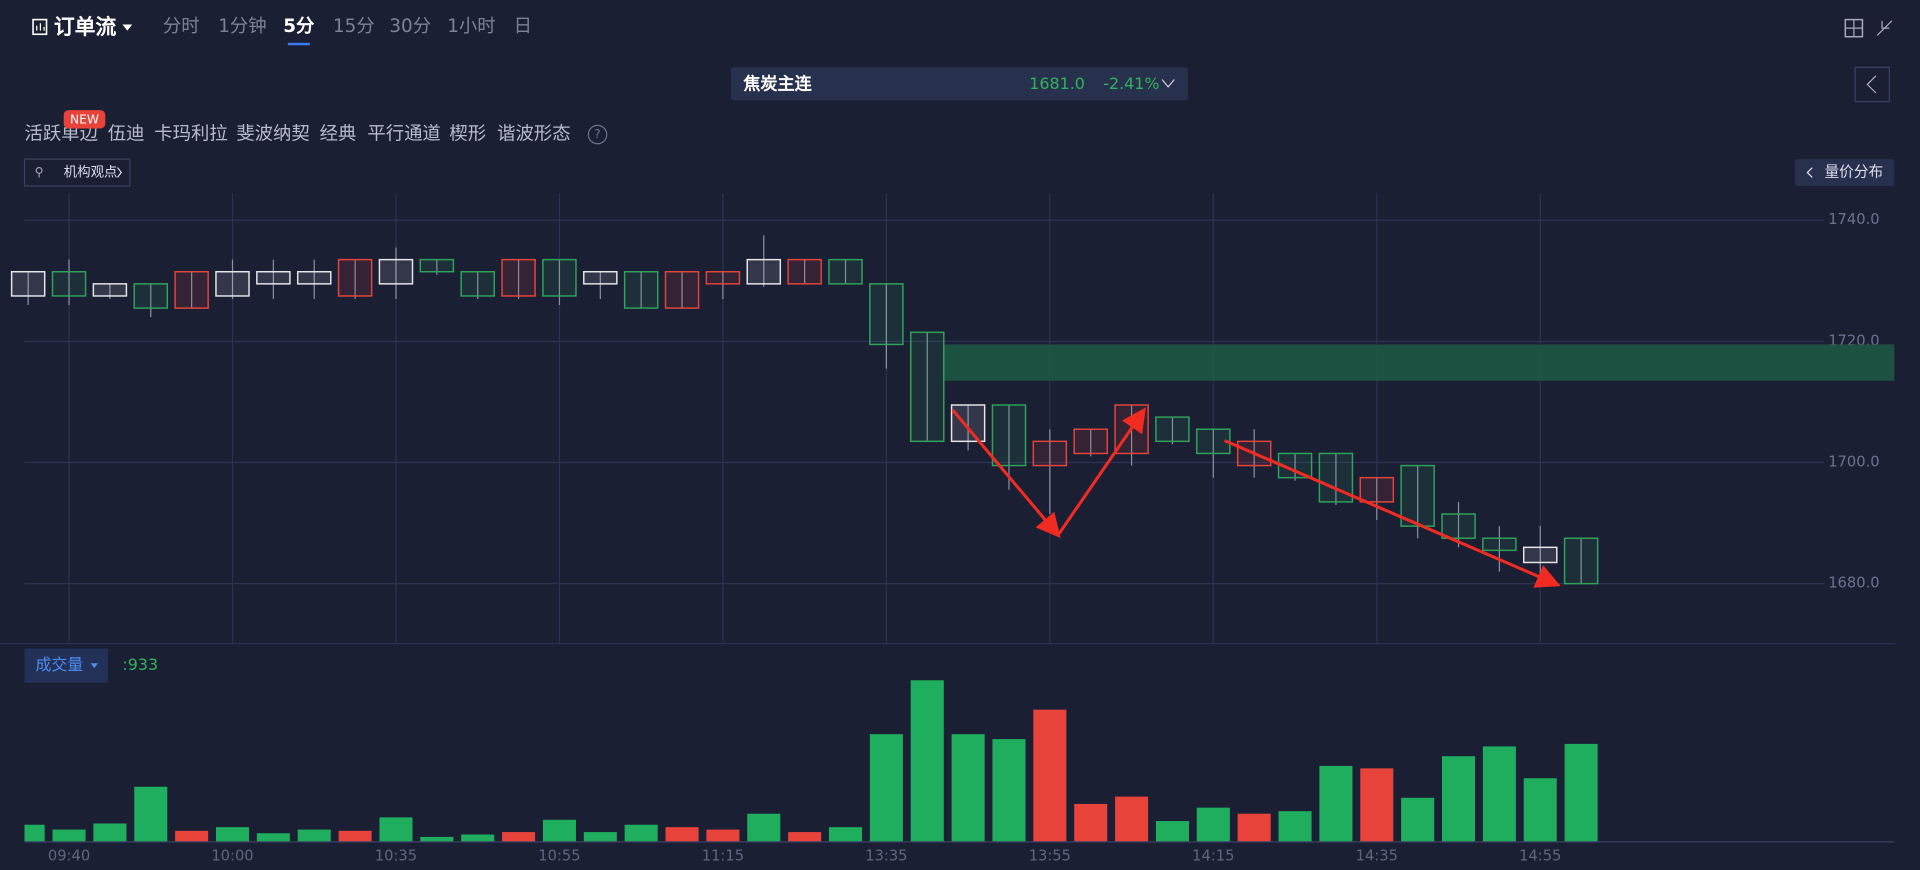 This screenshot has width=1920, height=870. What do you see at coordinates (60, 134) in the screenshot?
I see `tool-item: 活跃单边` at bounding box center [60, 134].